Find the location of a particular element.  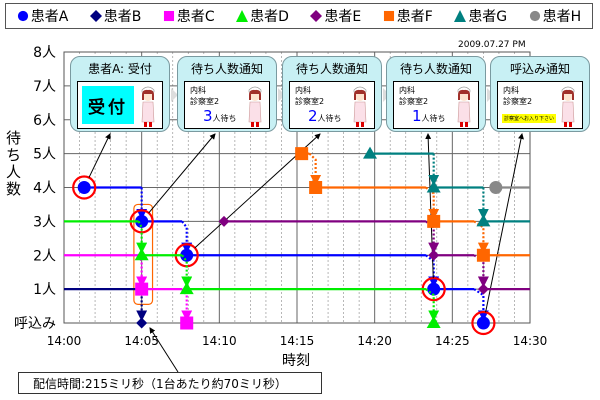

phone-screen: 内科 診察室2 1人待ち is located at coordinates (436, 105).